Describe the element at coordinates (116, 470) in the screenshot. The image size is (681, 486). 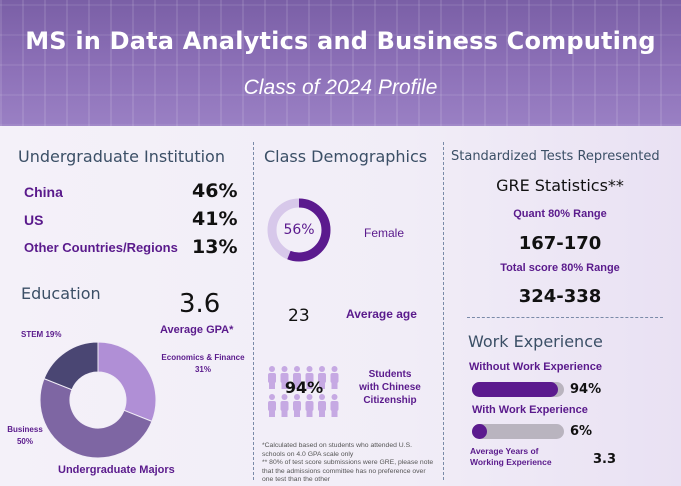
I see `majors-chart-label: Undergraduate Majors` at that location.